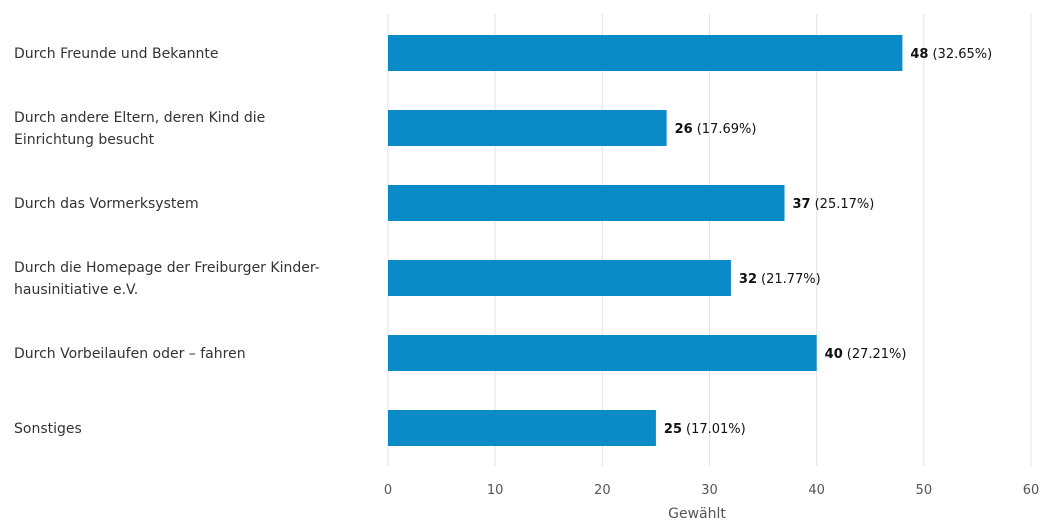  What do you see at coordinates (962, 54) in the screenshot?
I see `value-percent: (32.65%)` at bounding box center [962, 54].